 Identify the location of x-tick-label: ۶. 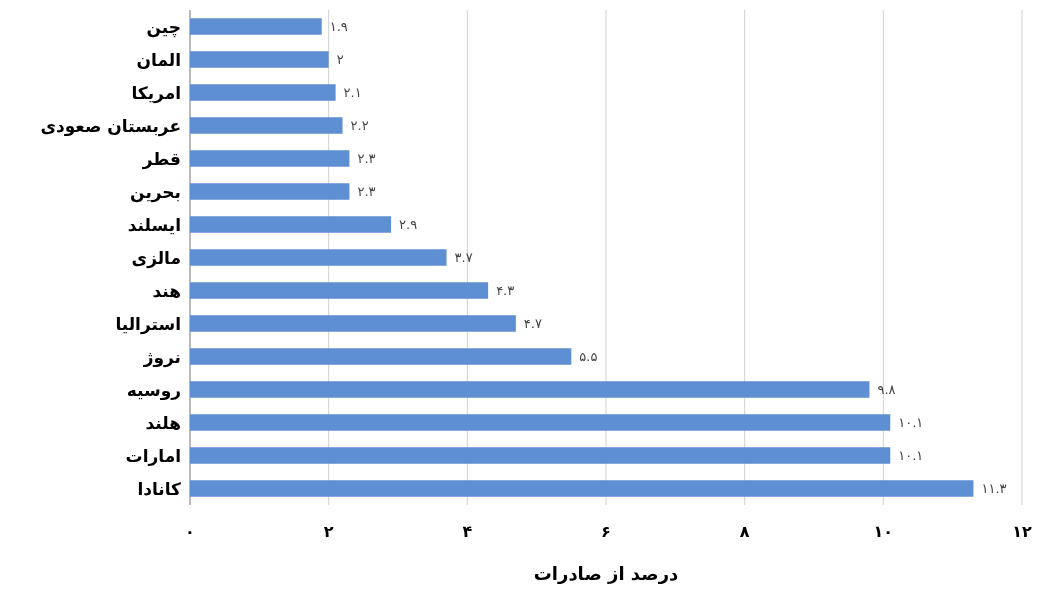
(606, 531).